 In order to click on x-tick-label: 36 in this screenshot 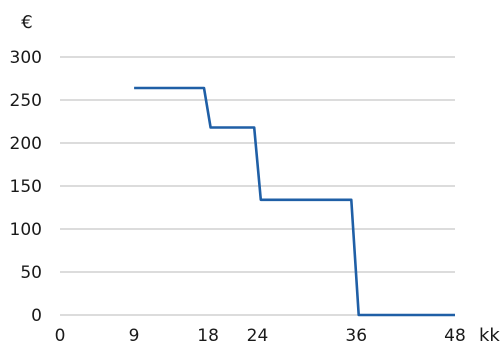, I will do `click(356, 335)`.